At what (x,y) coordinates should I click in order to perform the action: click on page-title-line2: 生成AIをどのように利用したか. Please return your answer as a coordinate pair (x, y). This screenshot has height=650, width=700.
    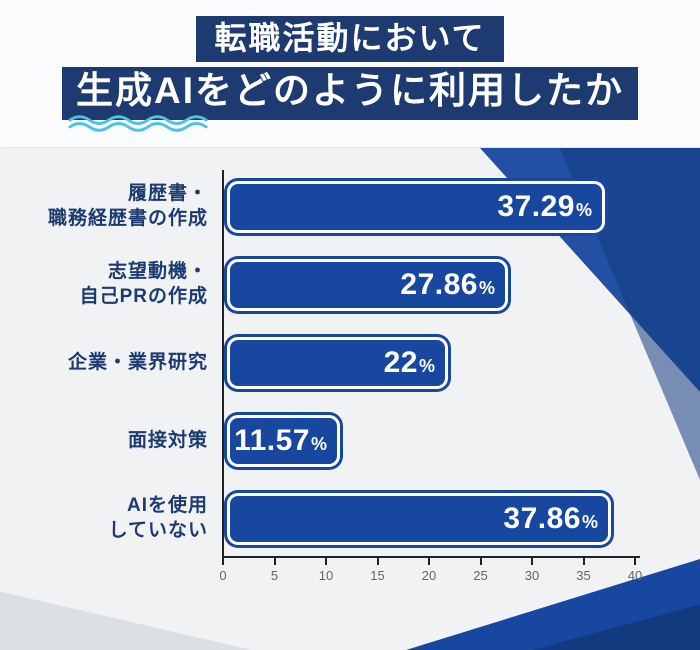
    Looking at the image, I should click on (350, 100).